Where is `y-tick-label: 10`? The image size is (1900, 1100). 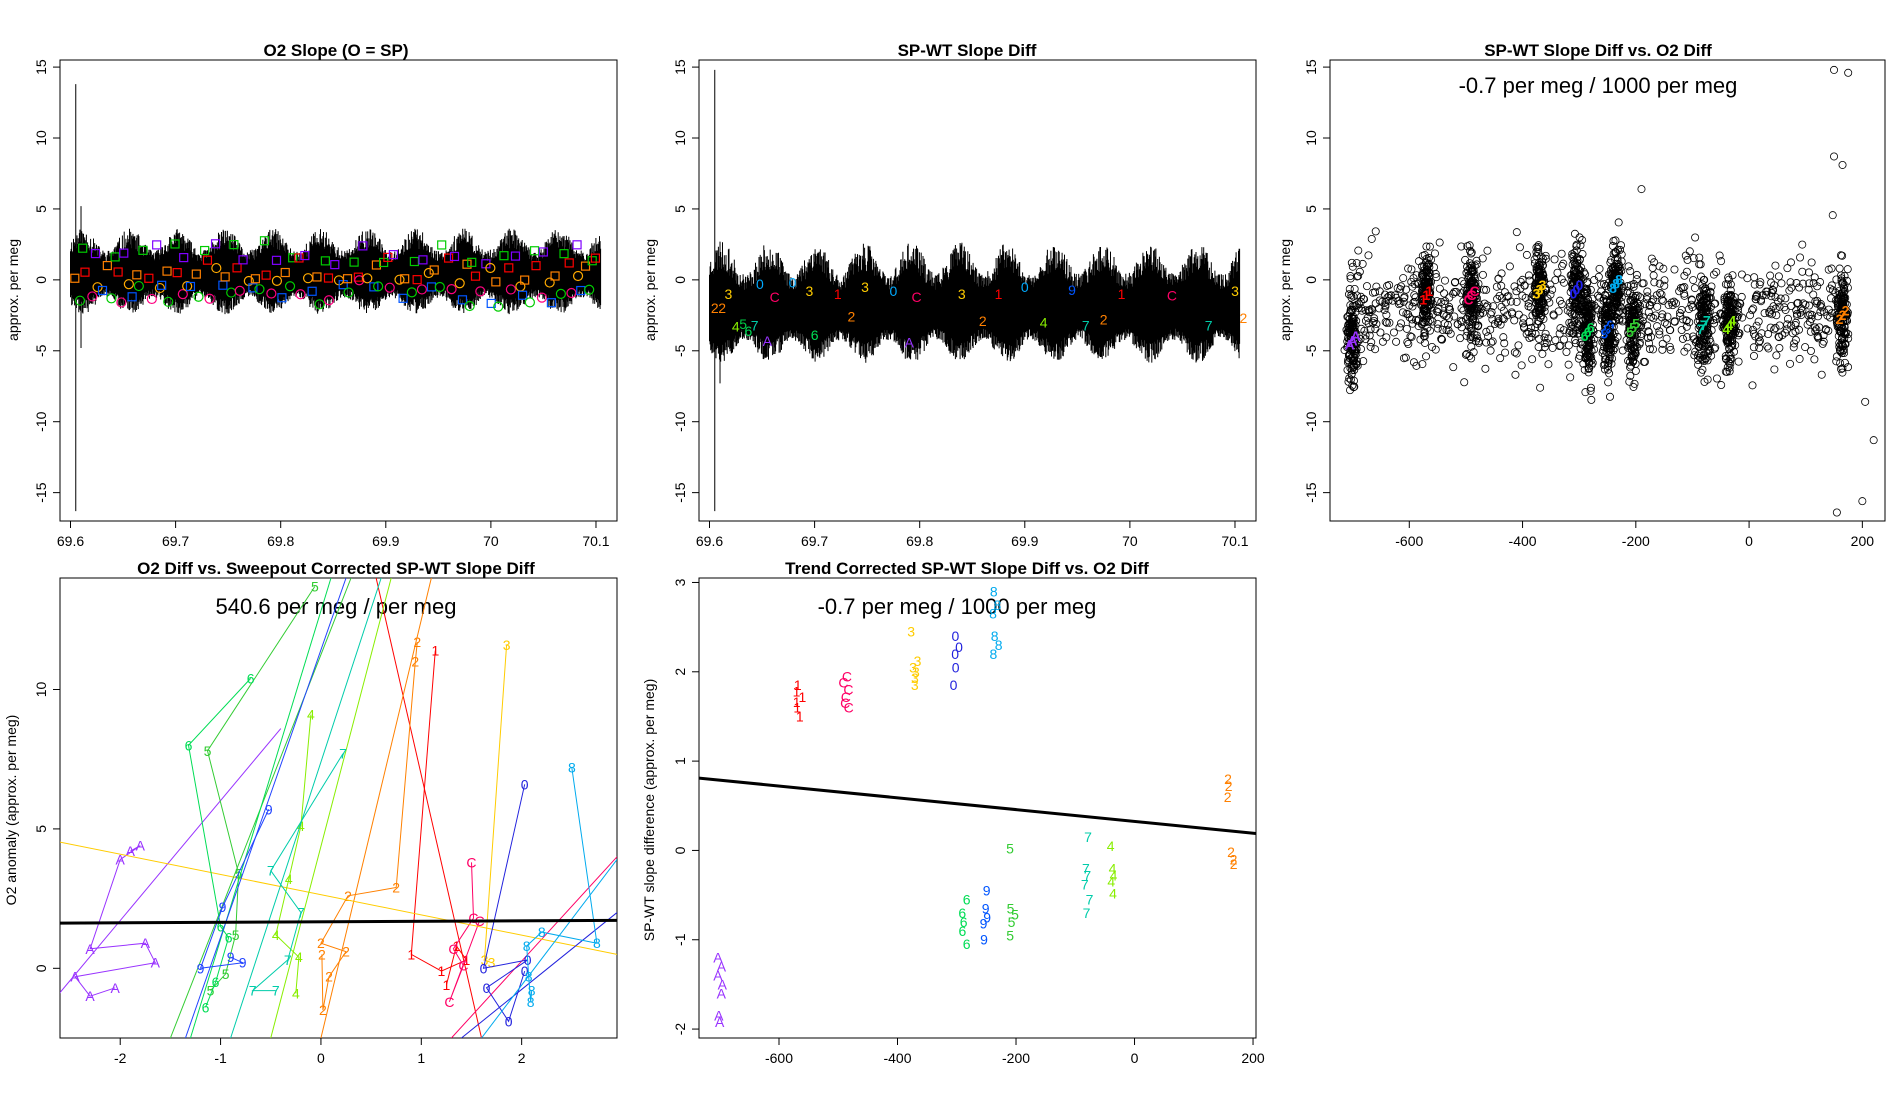 y-tick-label: 10 is located at coordinates (1311, 138).